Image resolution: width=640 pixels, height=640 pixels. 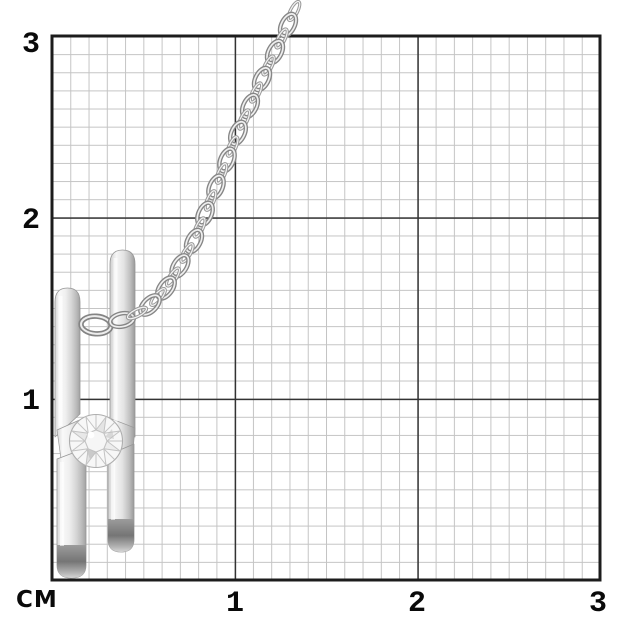 What do you see at coordinates (121, 535) in the screenshot?
I see `lower-right-bar-tip` at bounding box center [121, 535].